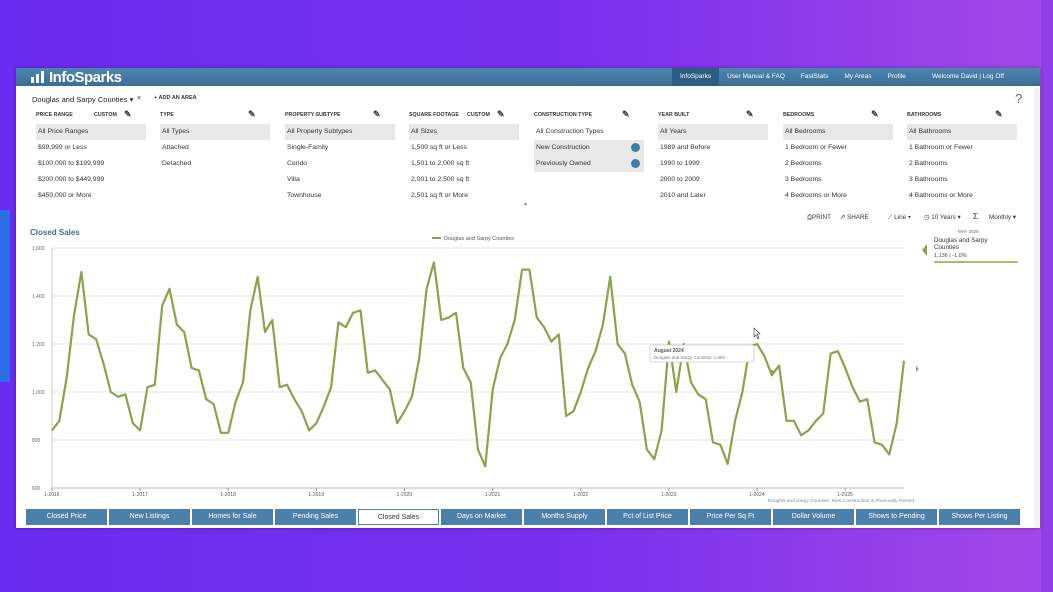  I want to click on clock-icon: ◷, so click(928, 217).